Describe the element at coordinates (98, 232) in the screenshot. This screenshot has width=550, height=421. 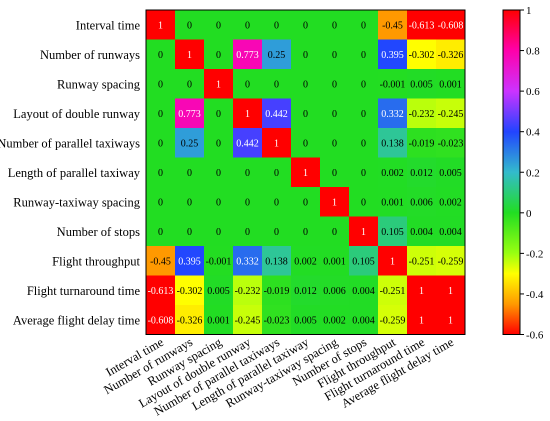
I see `row-label: Number of stops` at that location.